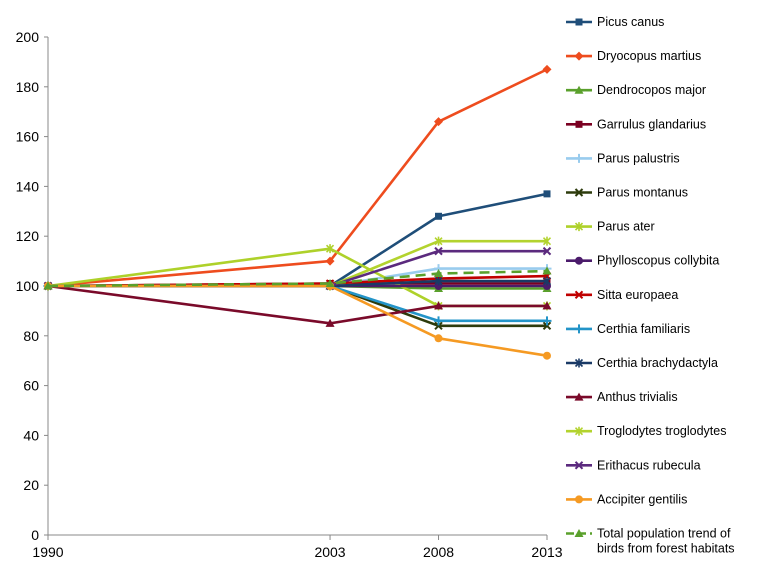  Describe the element at coordinates (664, 534) in the screenshot. I see `legend-label: Total population trend of` at that location.